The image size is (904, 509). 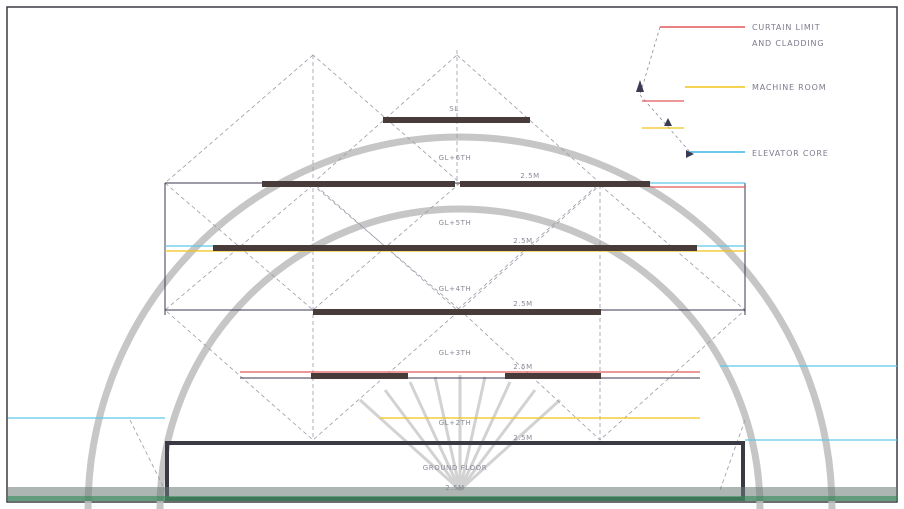 What do you see at coordinates (452, 498) in the screenshot?
I see `ground-strip-green` at bounding box center [452, 498].